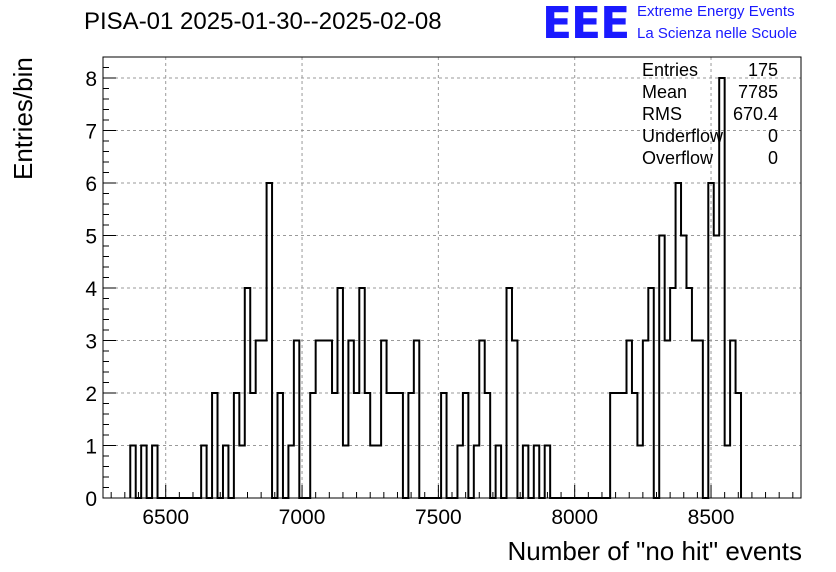 This screenshot has width=836, height=572. I want to click on x-axis: 6500 7000 7500 8000 8500, so click(452, 507).